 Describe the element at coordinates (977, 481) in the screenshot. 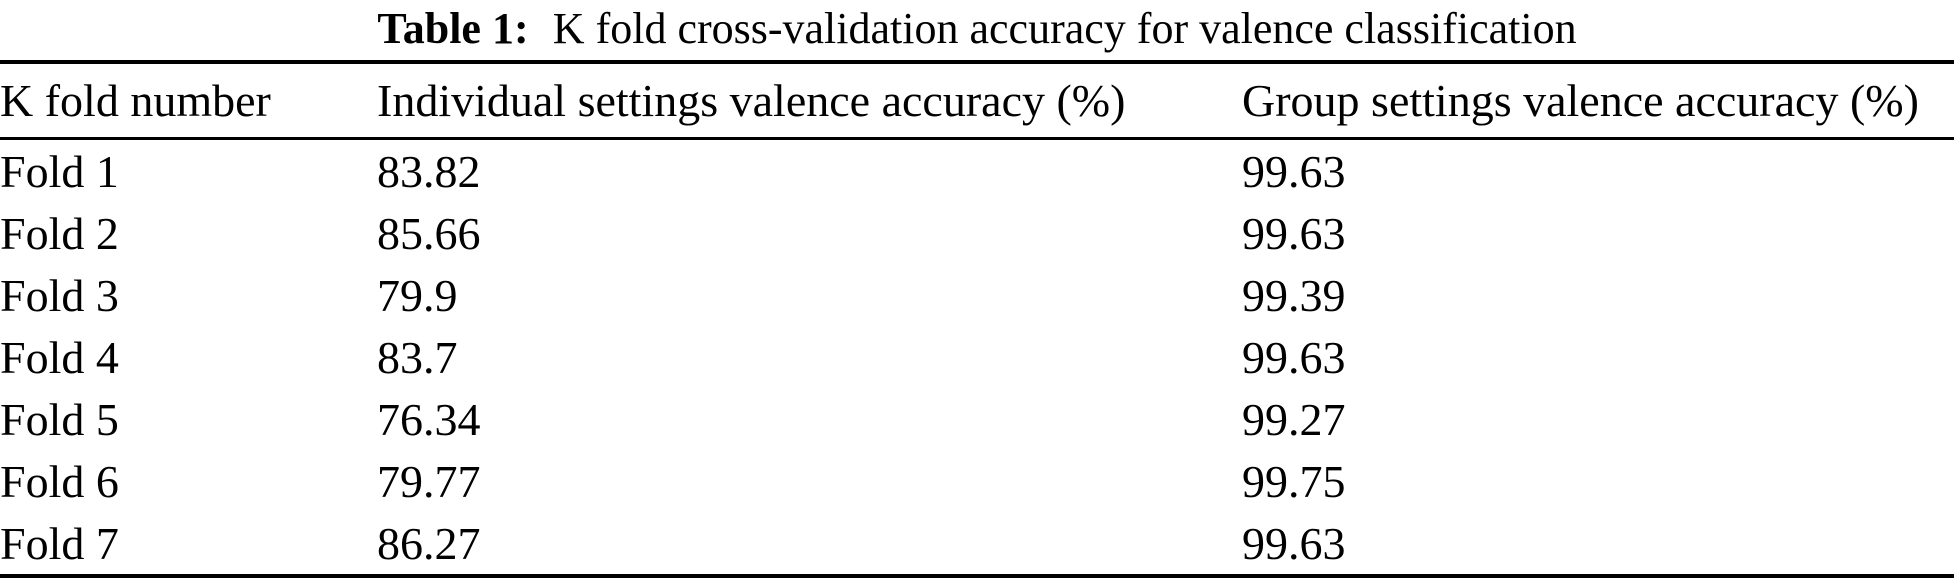

I see `table-row: Fold 6 79.77 99.75` at that location.